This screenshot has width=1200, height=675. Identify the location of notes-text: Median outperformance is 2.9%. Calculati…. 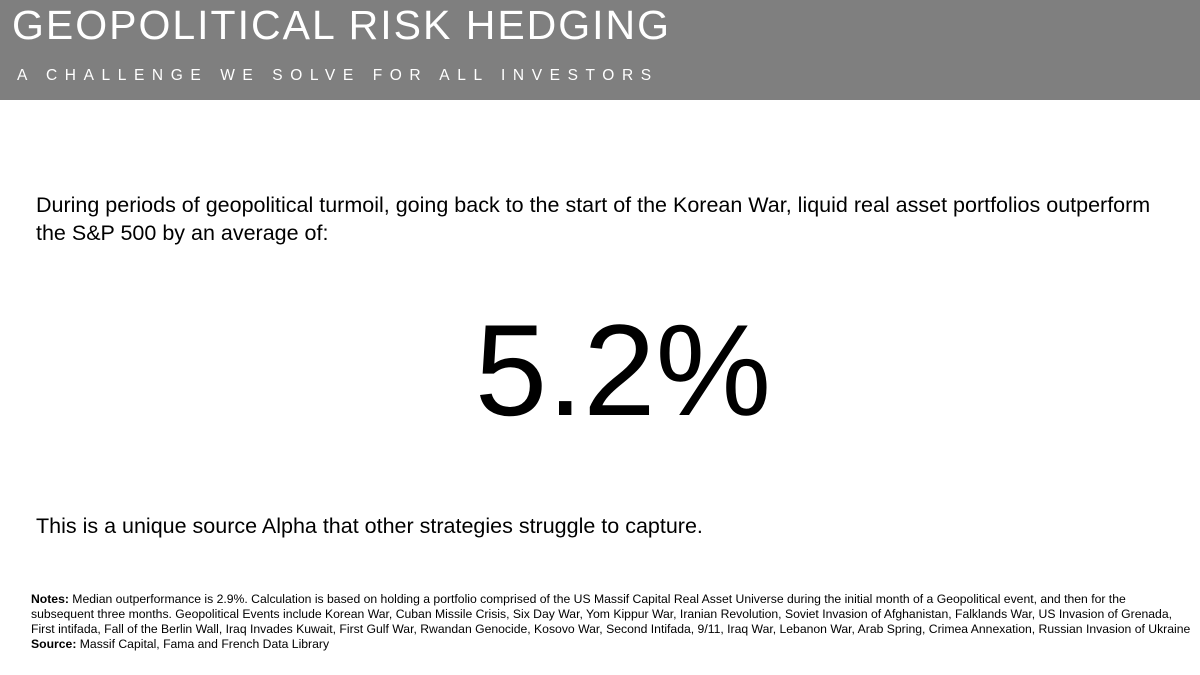
(611, 614).